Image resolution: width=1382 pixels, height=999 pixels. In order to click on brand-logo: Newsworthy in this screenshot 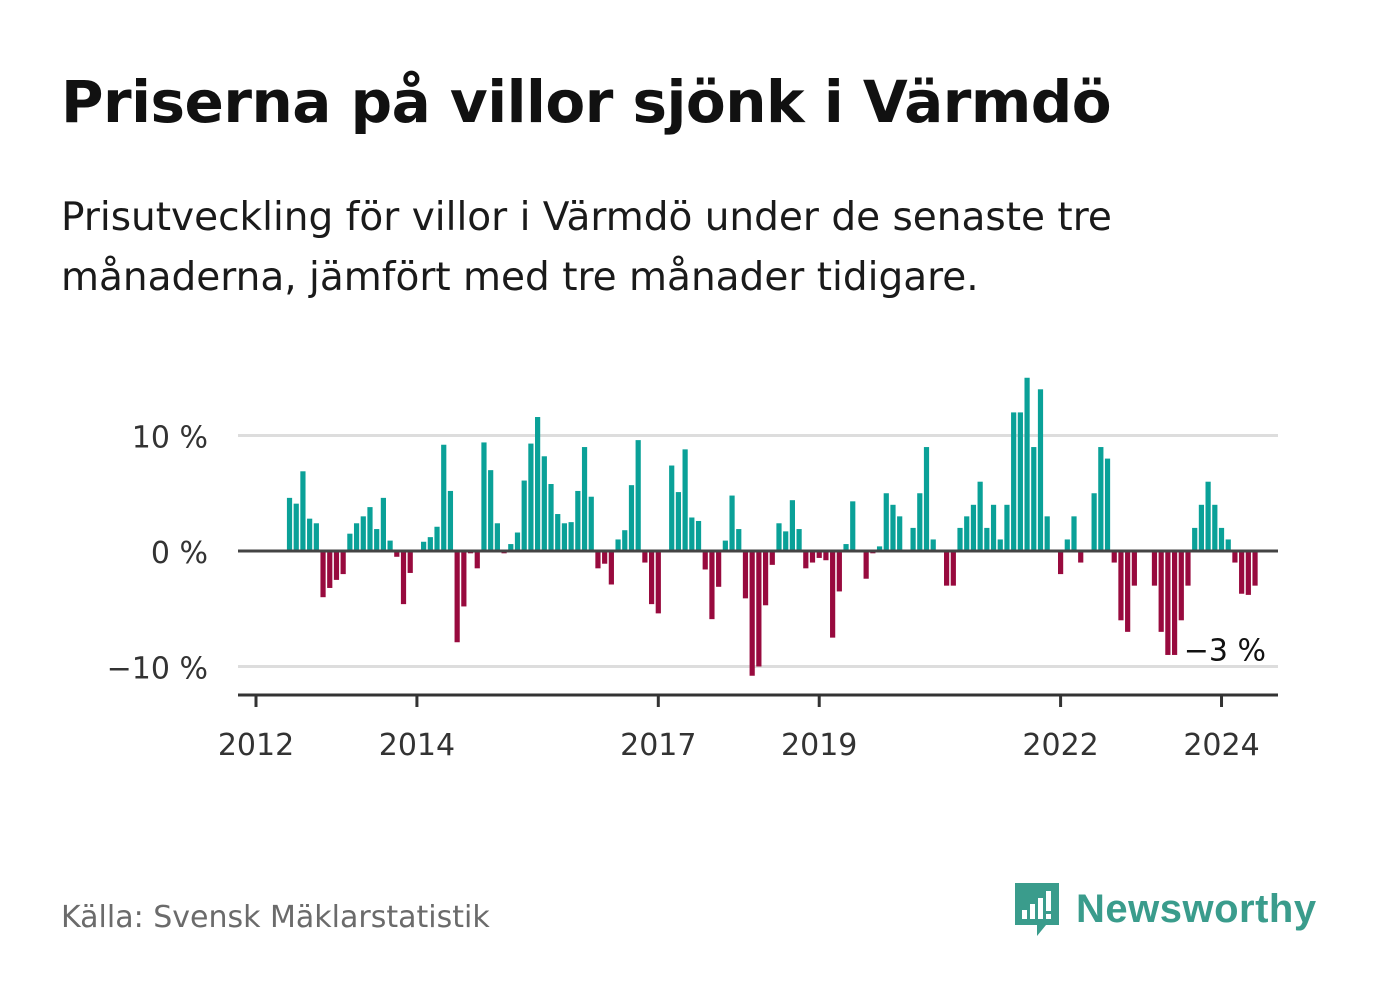, I will do `click(1164, 909)`.